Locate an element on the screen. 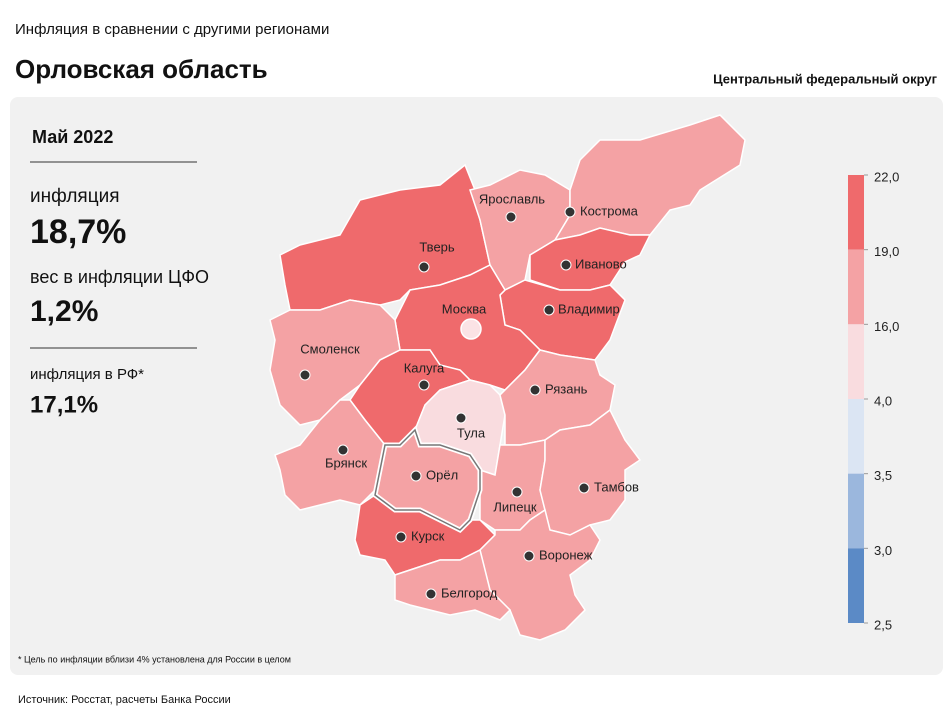 The width and height of the screenshot is (950, 712). region-label: Смоленск is located at coordinates (330, 348).